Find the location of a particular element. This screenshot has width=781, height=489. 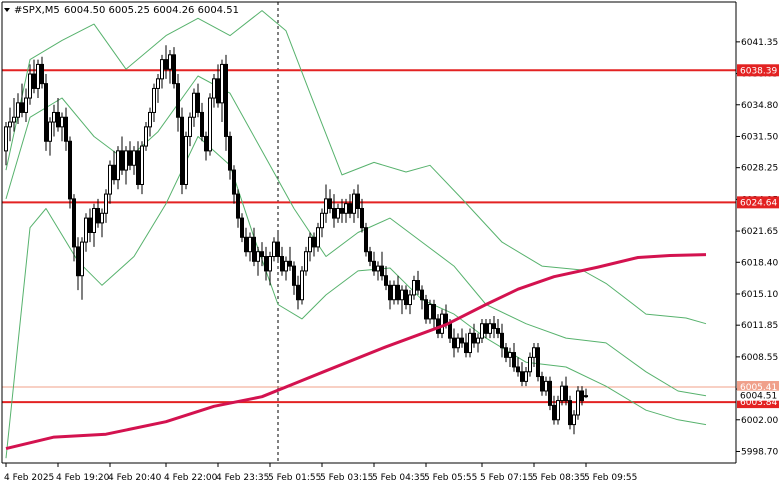

level-price-label: 6024.64 is located at coordinates (758, 203).